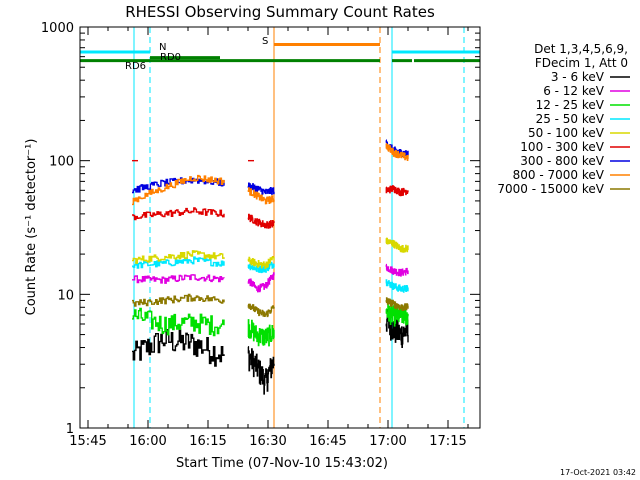 The width and height of the screenshot is (640, 480). I want to click on x-tick-label: 15:45, so click(87, 441).